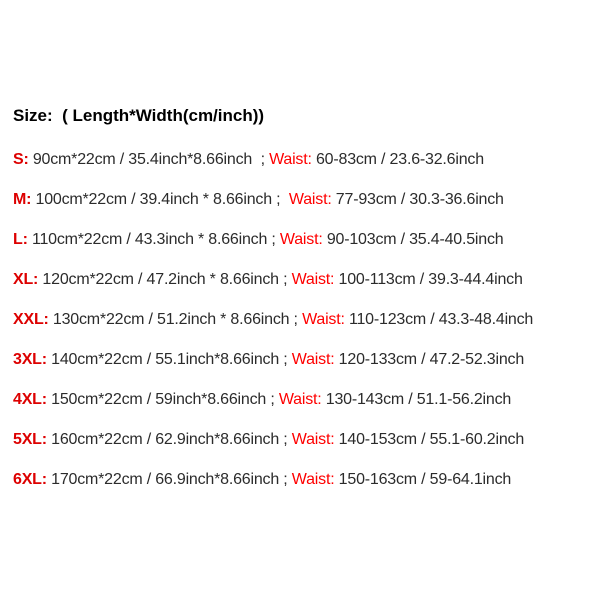 The image size is (600, 600). What do you see at coordinates (30, 359) in the screenshot?
I see `size-label: 3XL:` at bounding box center [30, 359].